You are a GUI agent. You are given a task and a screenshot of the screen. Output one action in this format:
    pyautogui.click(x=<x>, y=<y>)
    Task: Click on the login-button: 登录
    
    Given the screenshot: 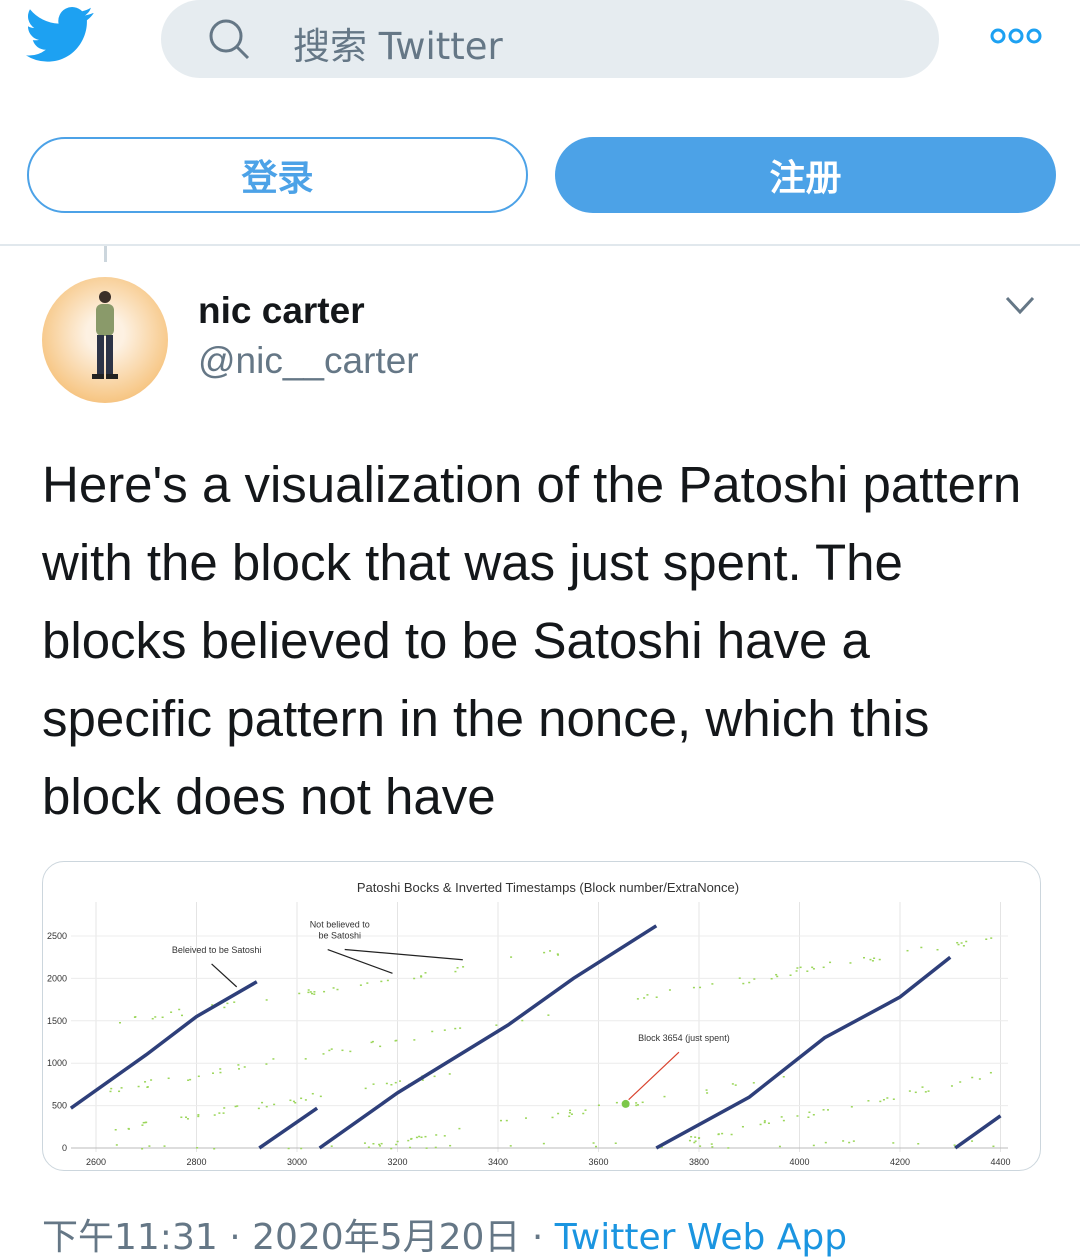 What is the action you would take?
    pyautogui.click(x=277, y=175)
    